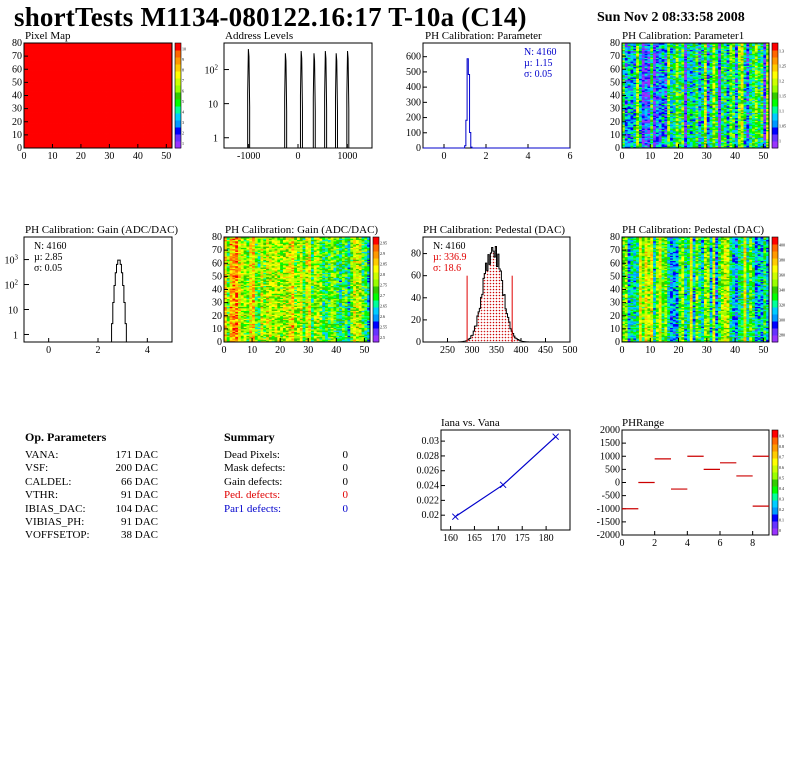 This screenshot has height=772, width=796. I want to click on y-tick-label: 600, so click(413, 57).